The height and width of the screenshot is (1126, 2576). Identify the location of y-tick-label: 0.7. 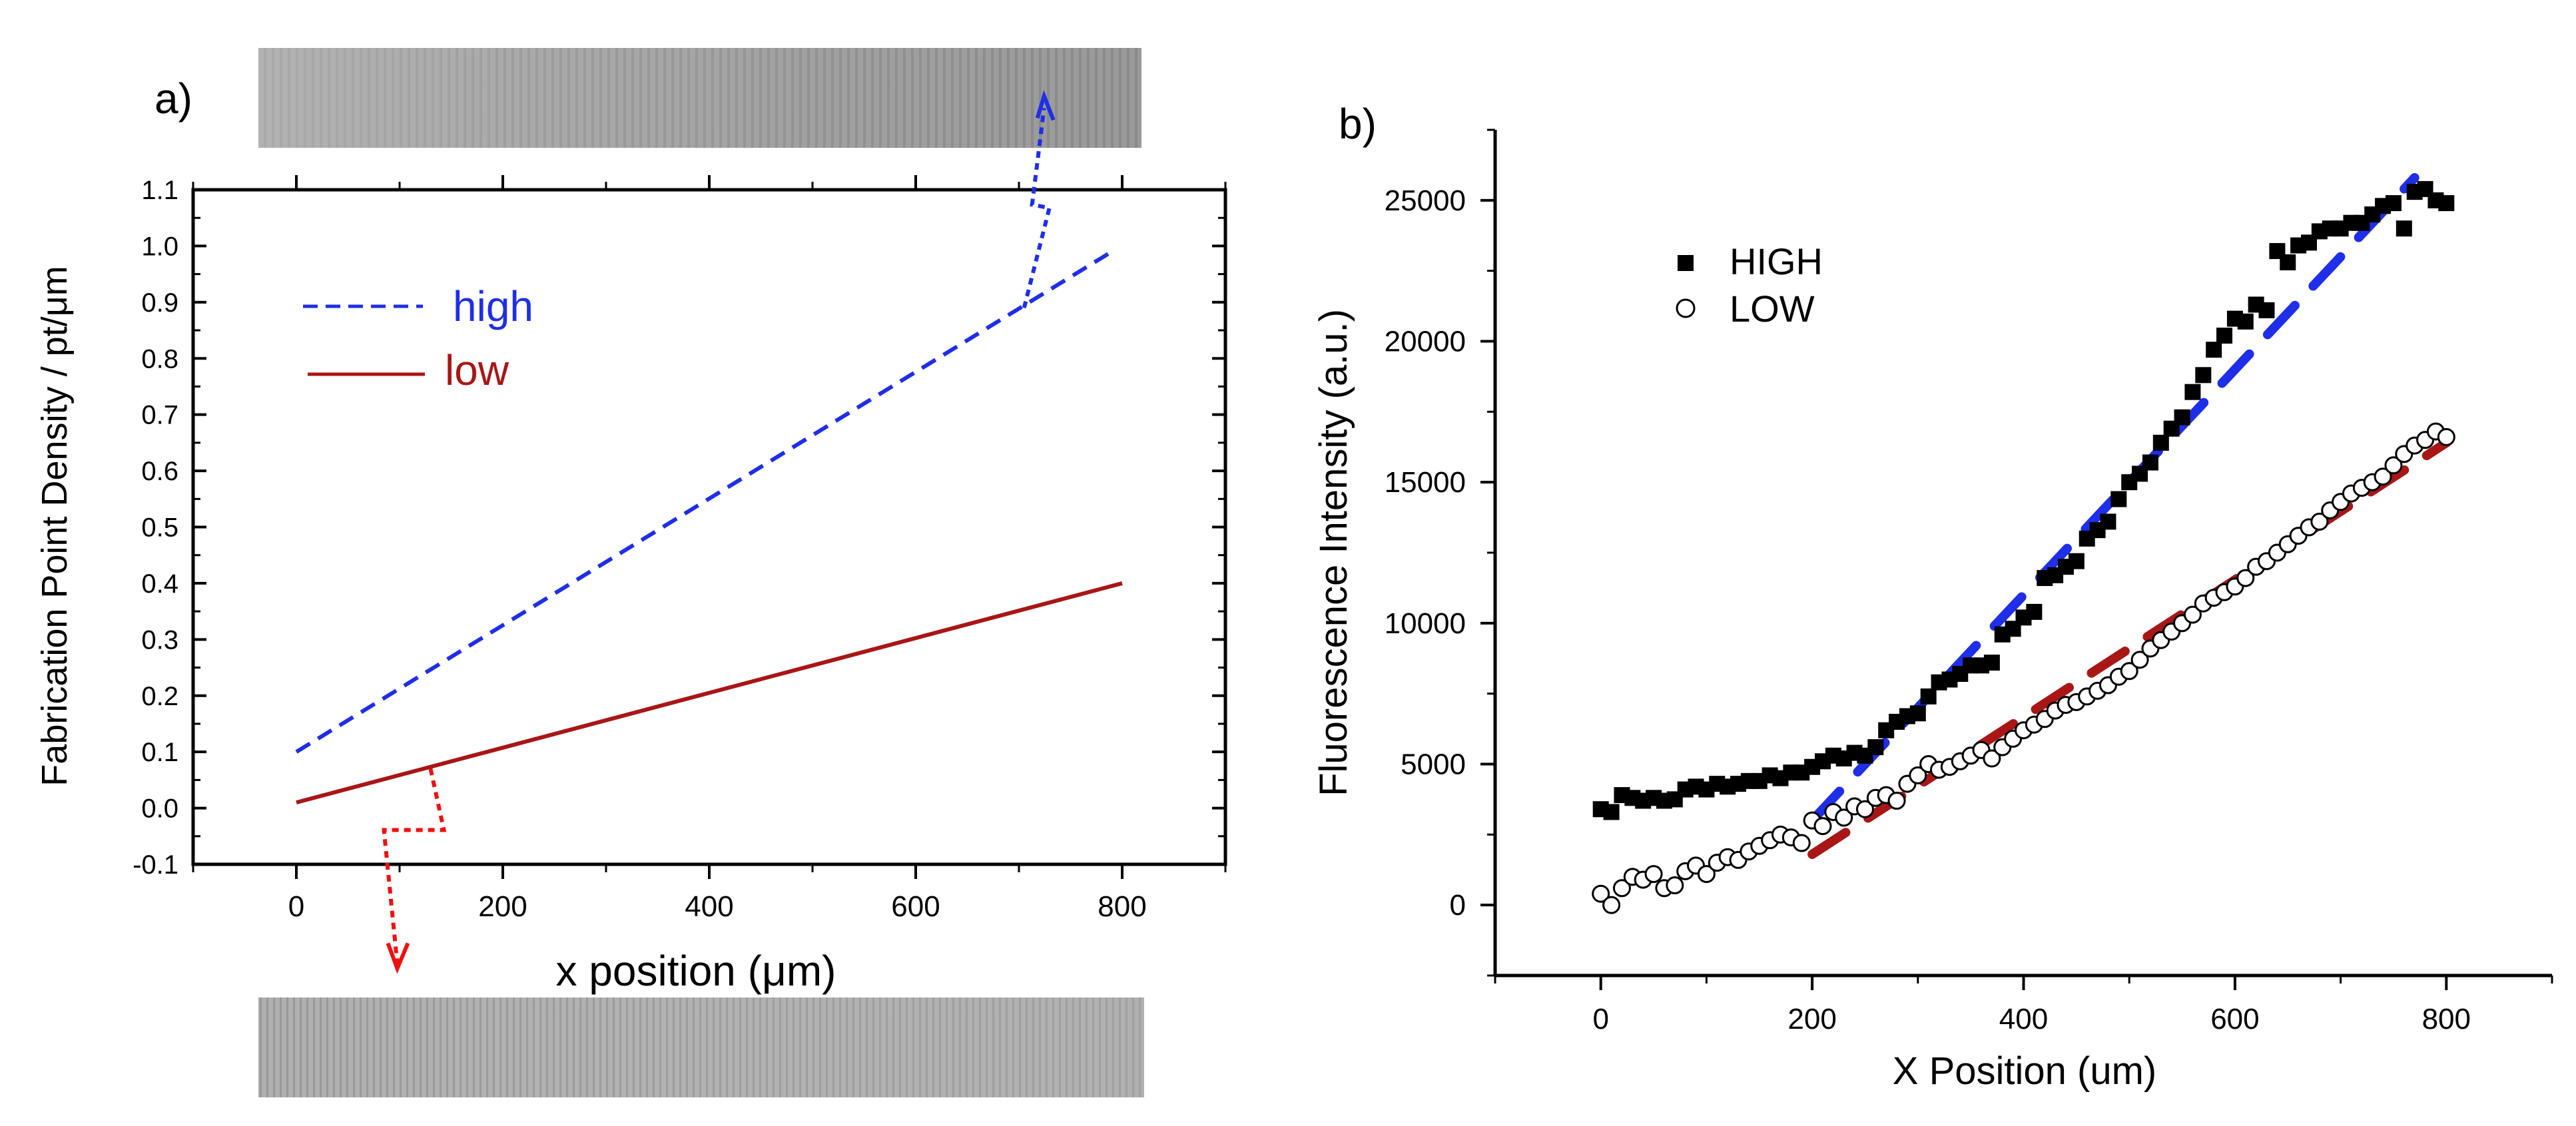
(159, 416).